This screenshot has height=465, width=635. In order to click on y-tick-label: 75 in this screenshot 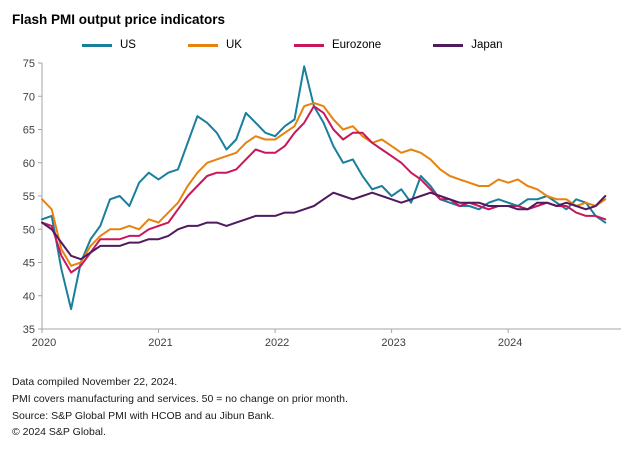, I will do `click(29, 64)`.